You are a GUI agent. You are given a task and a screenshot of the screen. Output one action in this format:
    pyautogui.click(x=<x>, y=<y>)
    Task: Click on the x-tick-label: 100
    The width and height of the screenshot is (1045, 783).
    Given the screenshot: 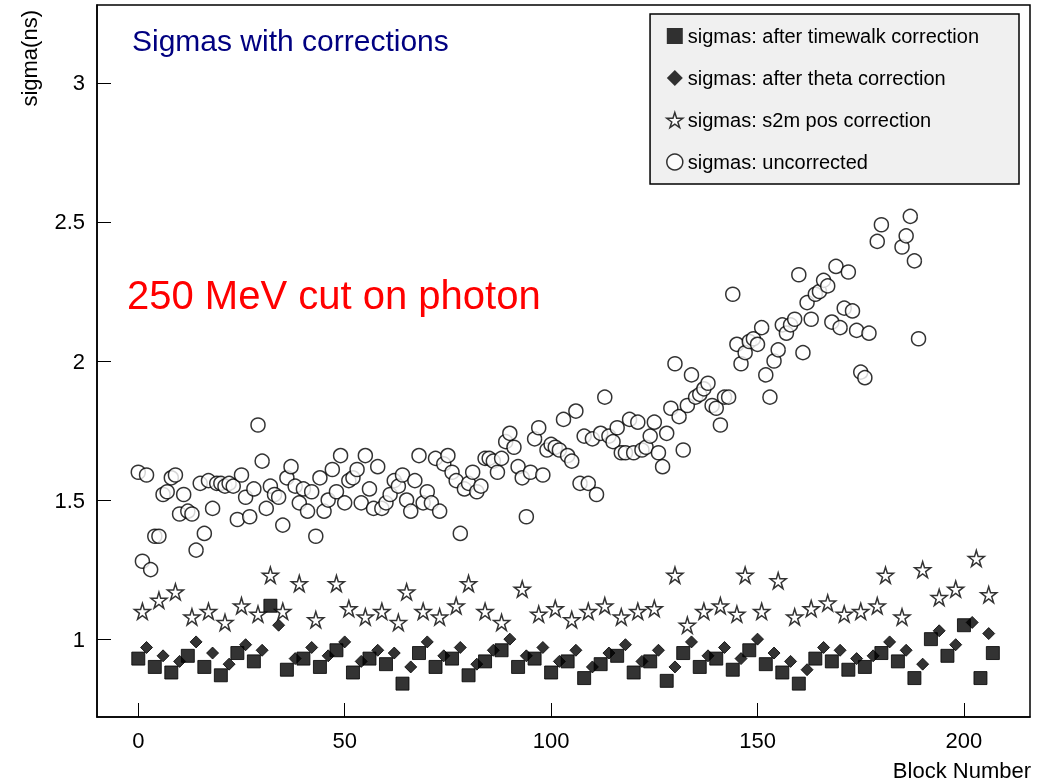 What is the action you would take?
    pyautogui.click(x=551, y=740)
    